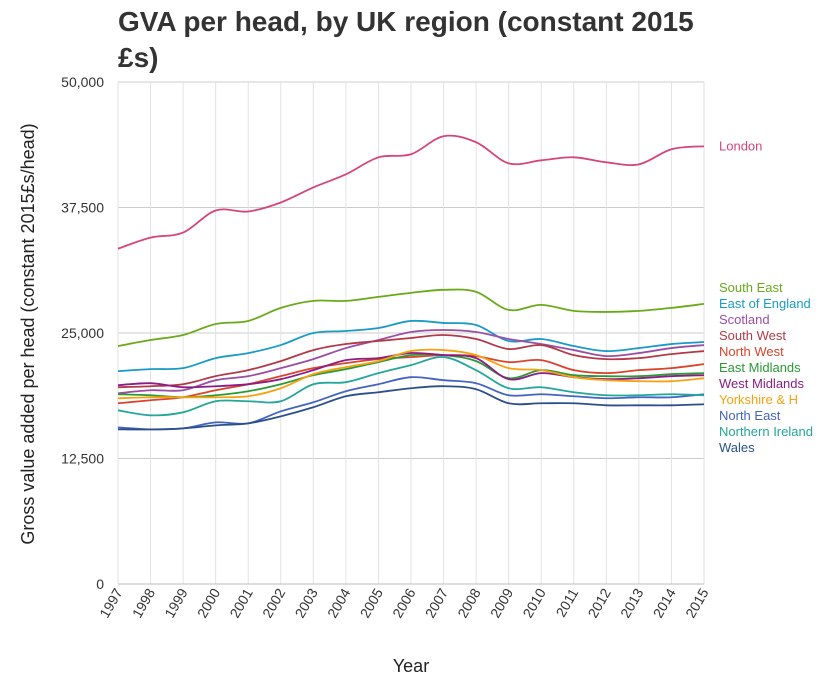  Describe the element at coordinates (751, 351) in the screenshot. I see `legend-label-north-west: North West` at that location.